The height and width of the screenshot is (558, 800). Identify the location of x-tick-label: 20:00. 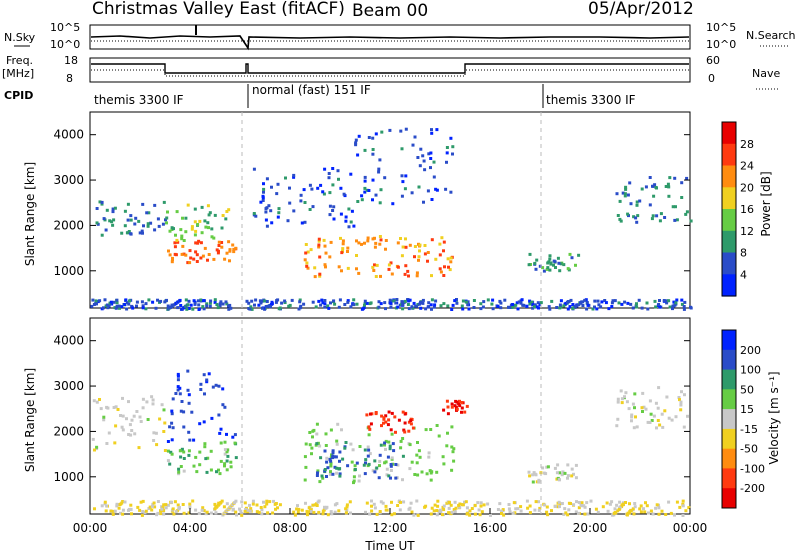
(590, 528).